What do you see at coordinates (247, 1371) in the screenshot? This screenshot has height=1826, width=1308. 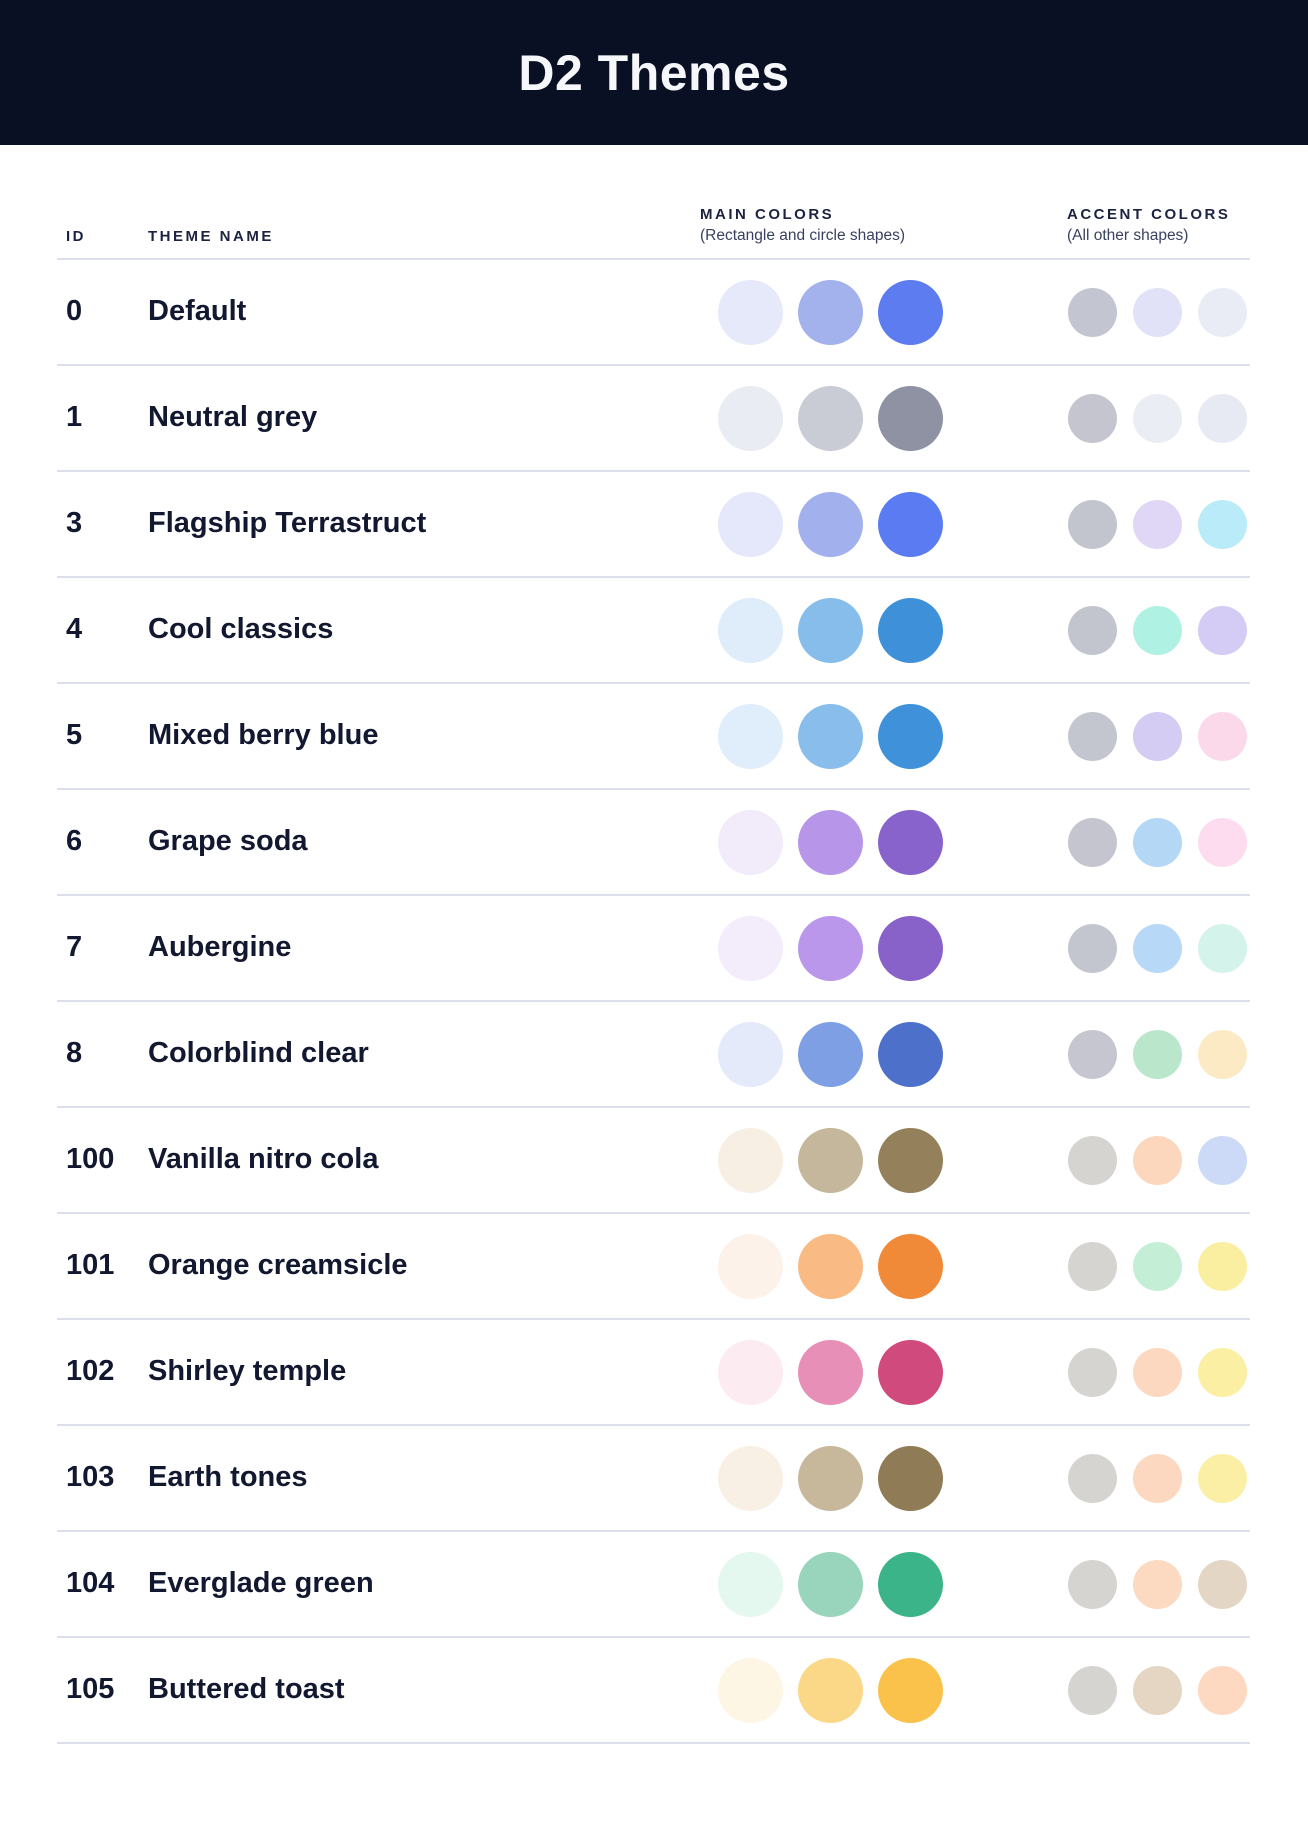 I see `theme-name: Shirley temple` at bounding box center [247, 1371].